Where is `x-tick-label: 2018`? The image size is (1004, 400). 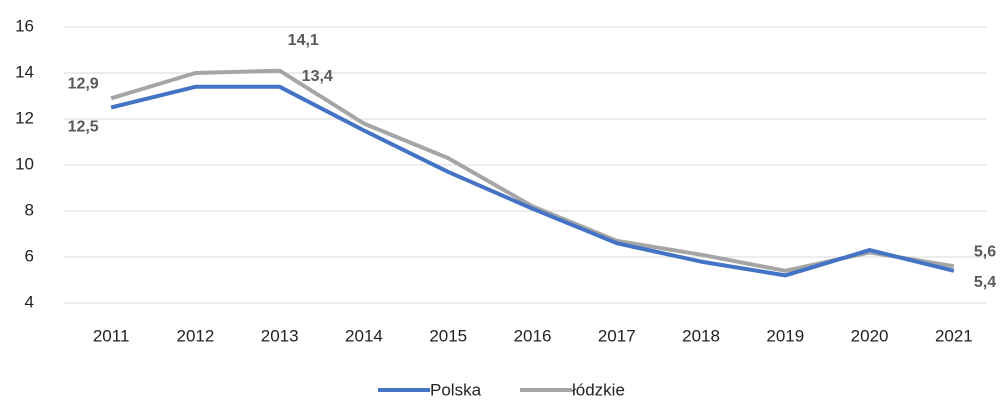 x-tick-label: 2018 is located at coordinates (701, 335).